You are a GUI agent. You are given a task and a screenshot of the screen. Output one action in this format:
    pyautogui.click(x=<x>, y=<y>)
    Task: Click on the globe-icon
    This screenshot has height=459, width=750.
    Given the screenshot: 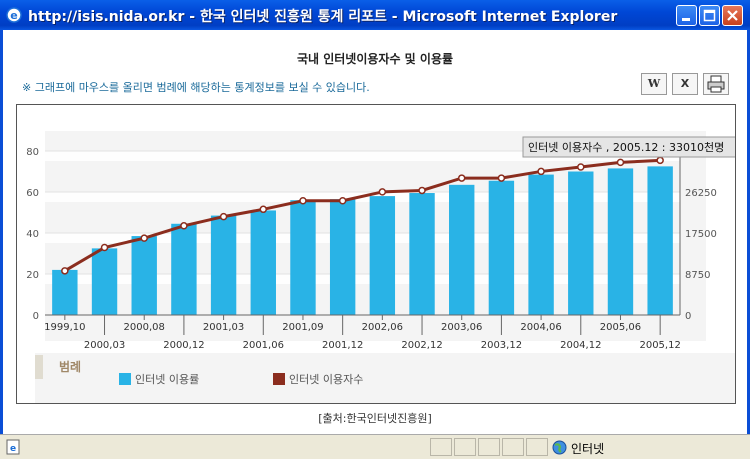 What is the action you would take?
    pyautogui.click(x=559, y=447)
    